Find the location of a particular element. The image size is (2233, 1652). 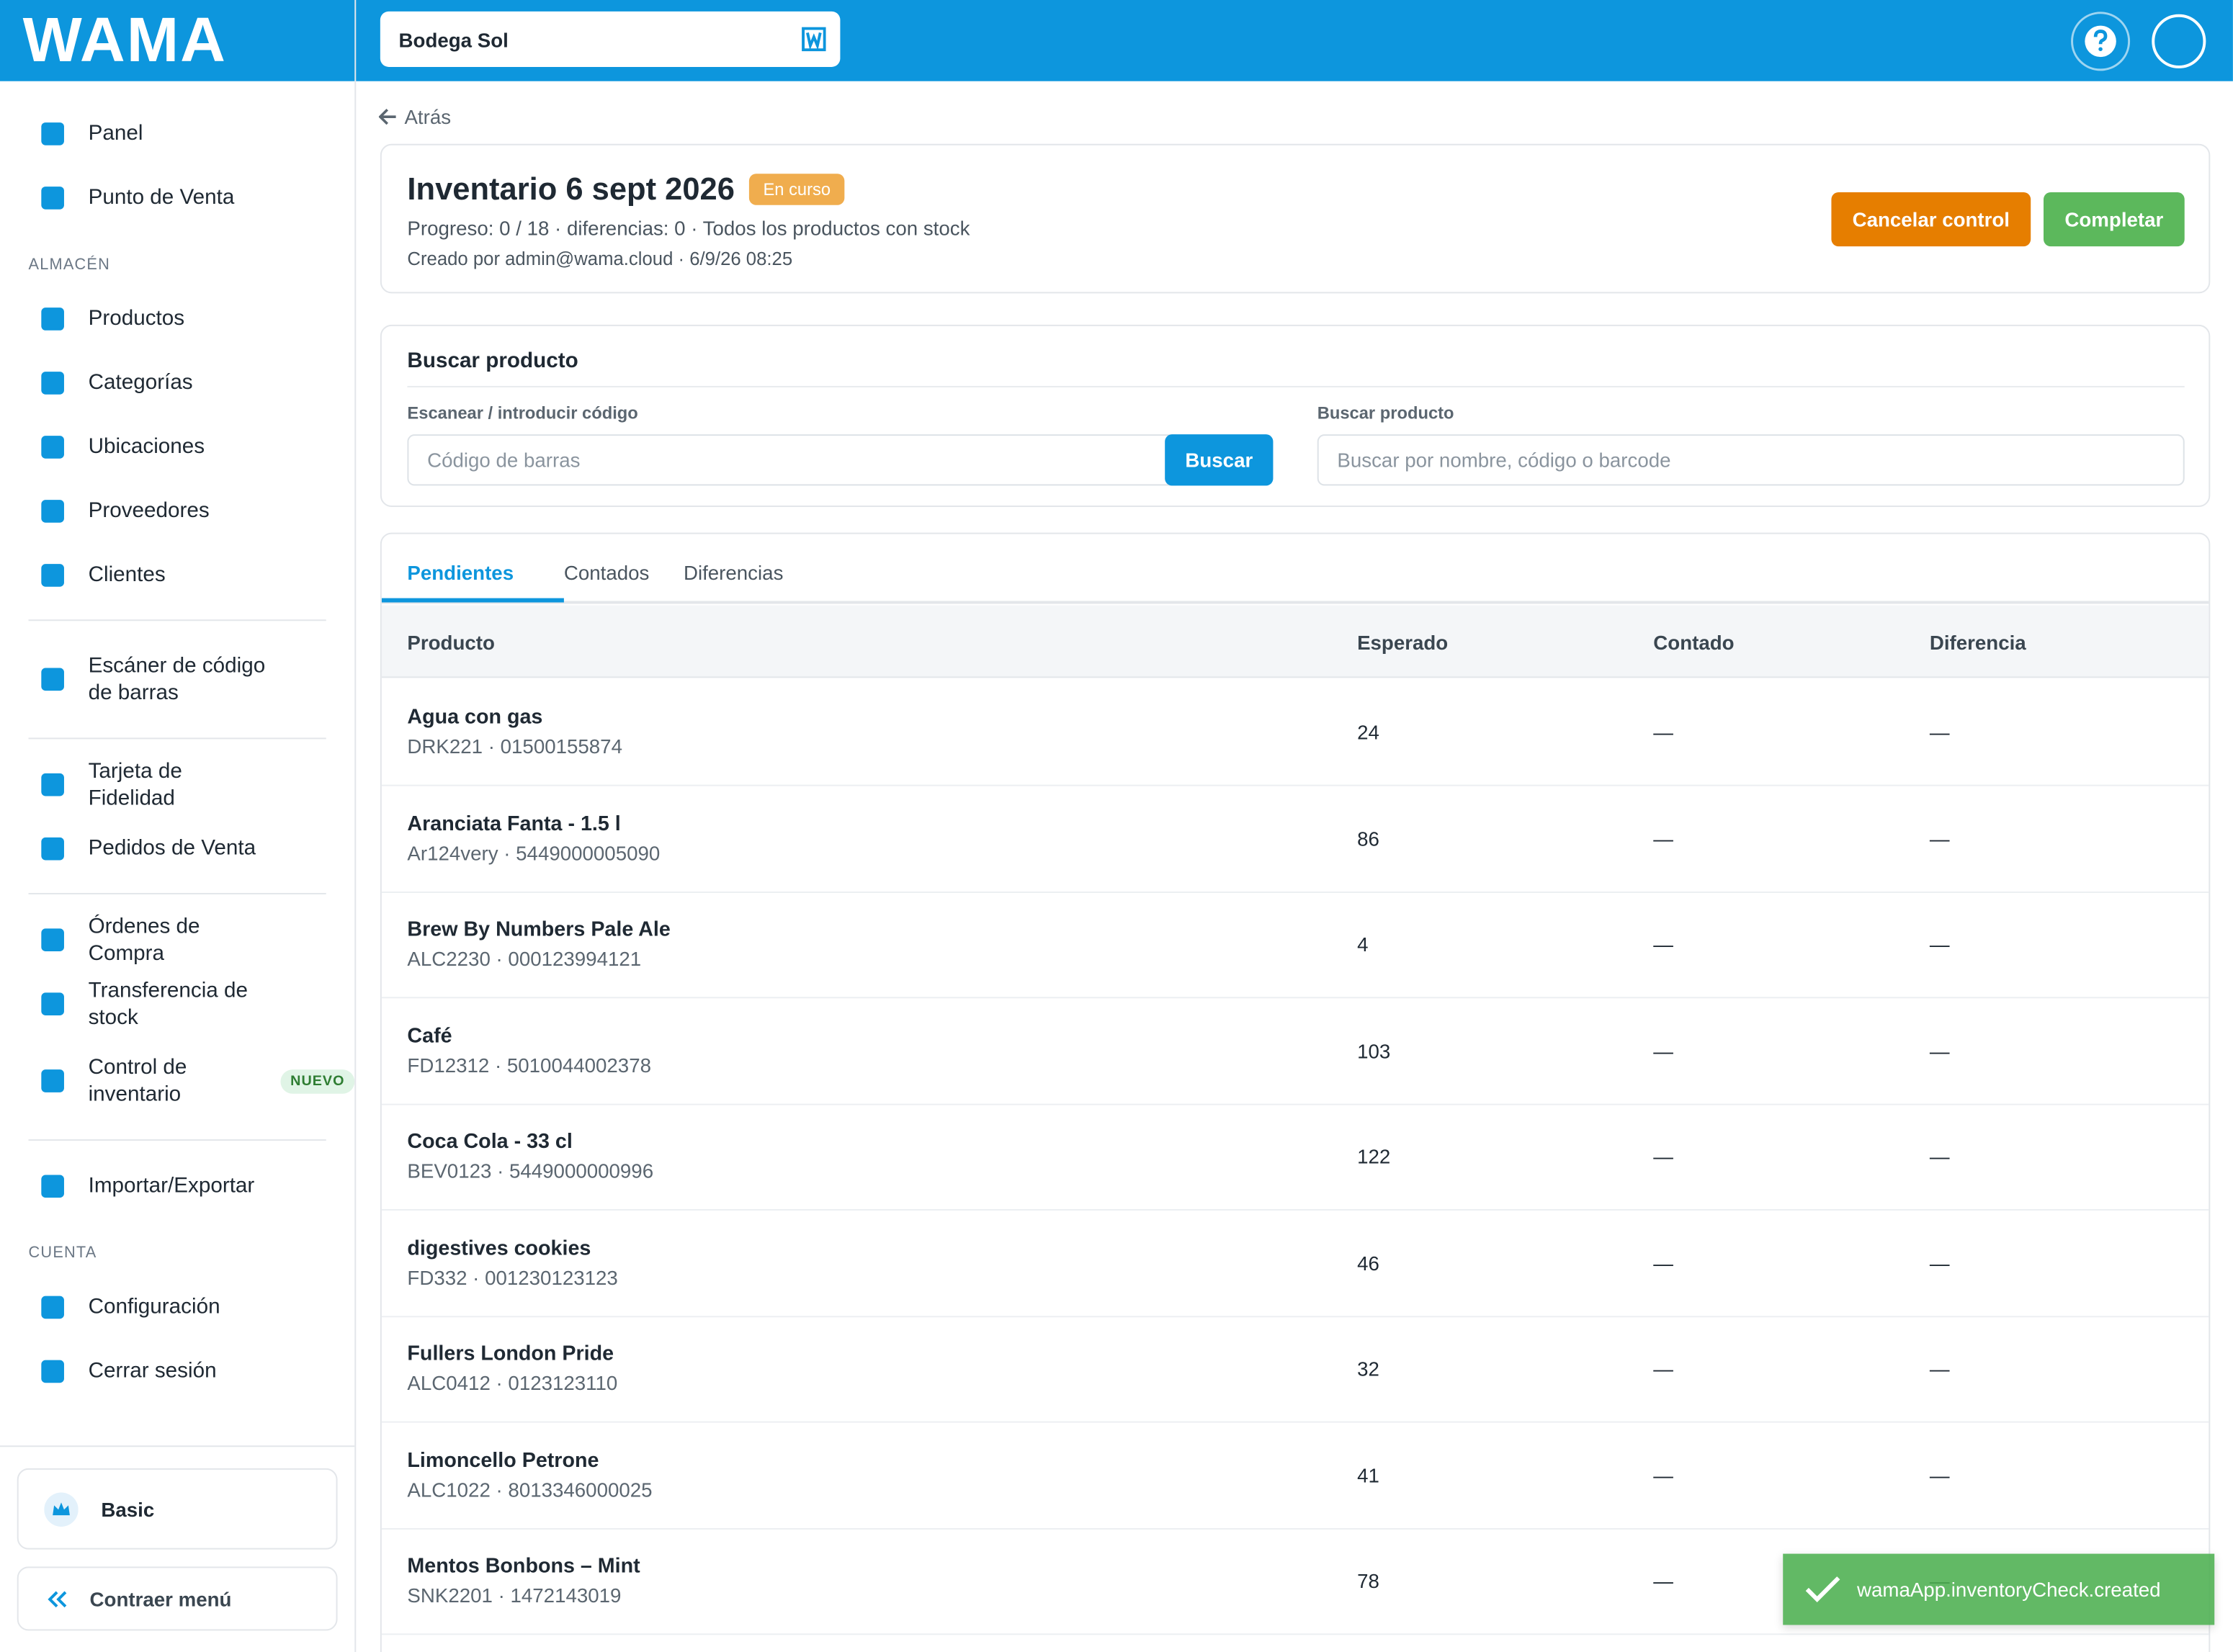

nav-label: Configuración is located at coordinates (154, 1306).